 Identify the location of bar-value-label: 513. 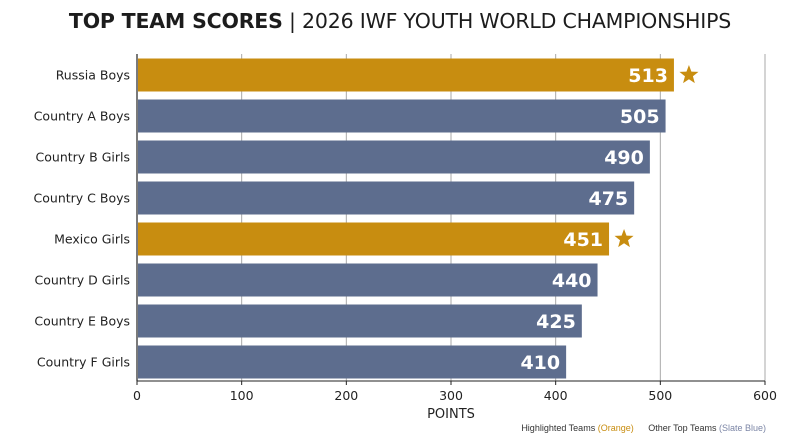
(648, 76).